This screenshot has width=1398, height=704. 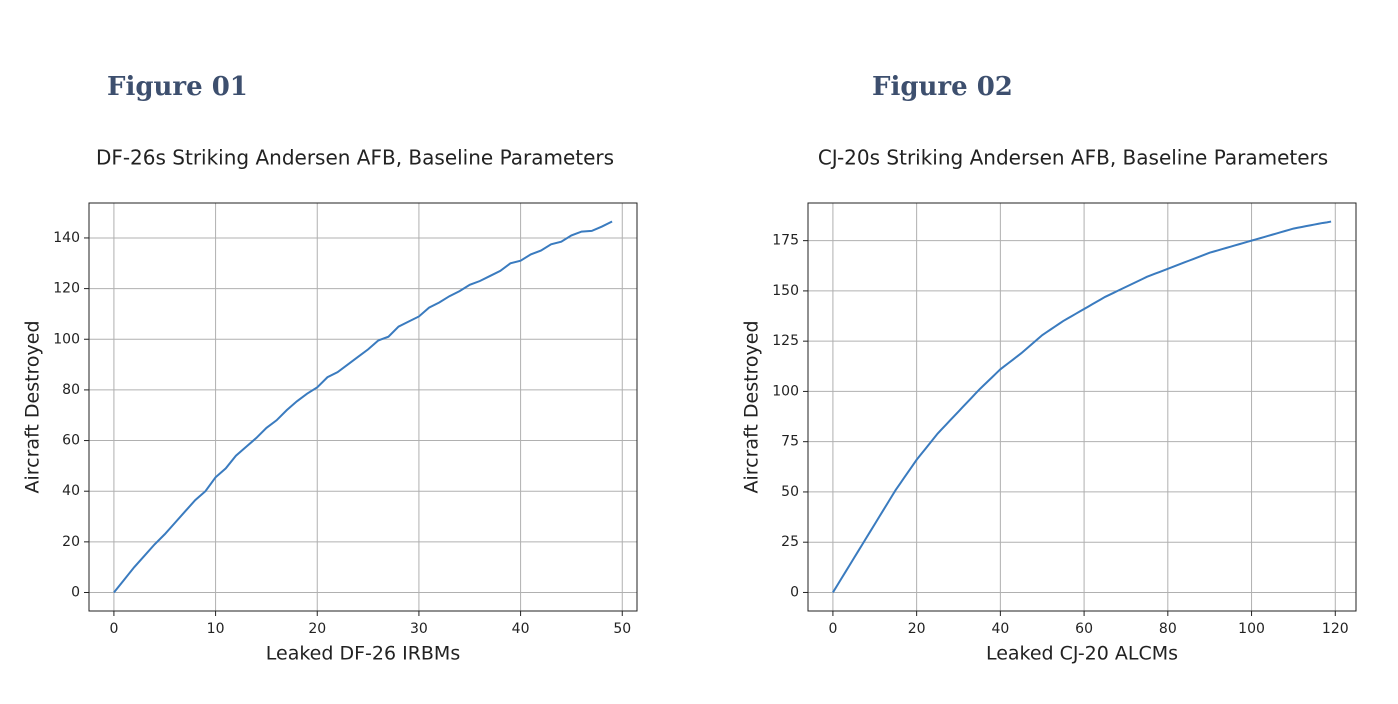 What do you see at coordinates (785, 341) in the screenshot?
I see `y-tick-label: 125` at bounding box center [785, 341].